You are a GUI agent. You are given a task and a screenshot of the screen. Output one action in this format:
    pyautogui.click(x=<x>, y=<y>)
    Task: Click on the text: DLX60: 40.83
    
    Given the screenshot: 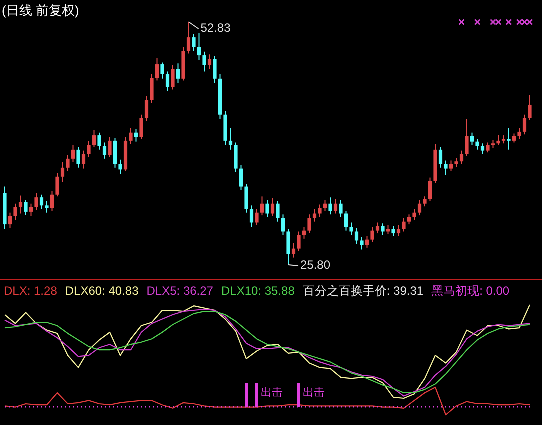 What is the action you would take?
    pyautogui.click(x=102, y=291)
    